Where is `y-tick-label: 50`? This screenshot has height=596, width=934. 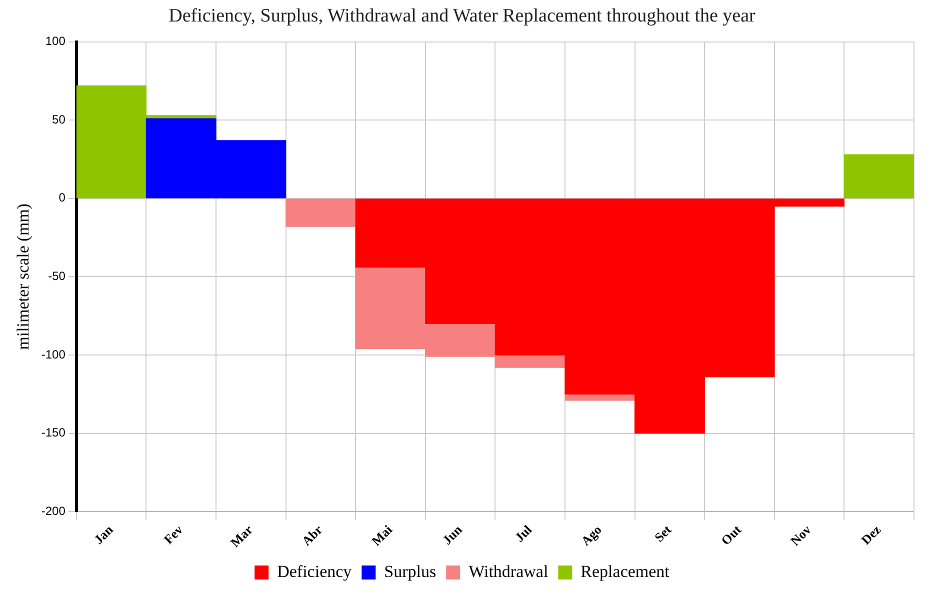 y-tick-label: 50 is located at coordinates (59, 119).